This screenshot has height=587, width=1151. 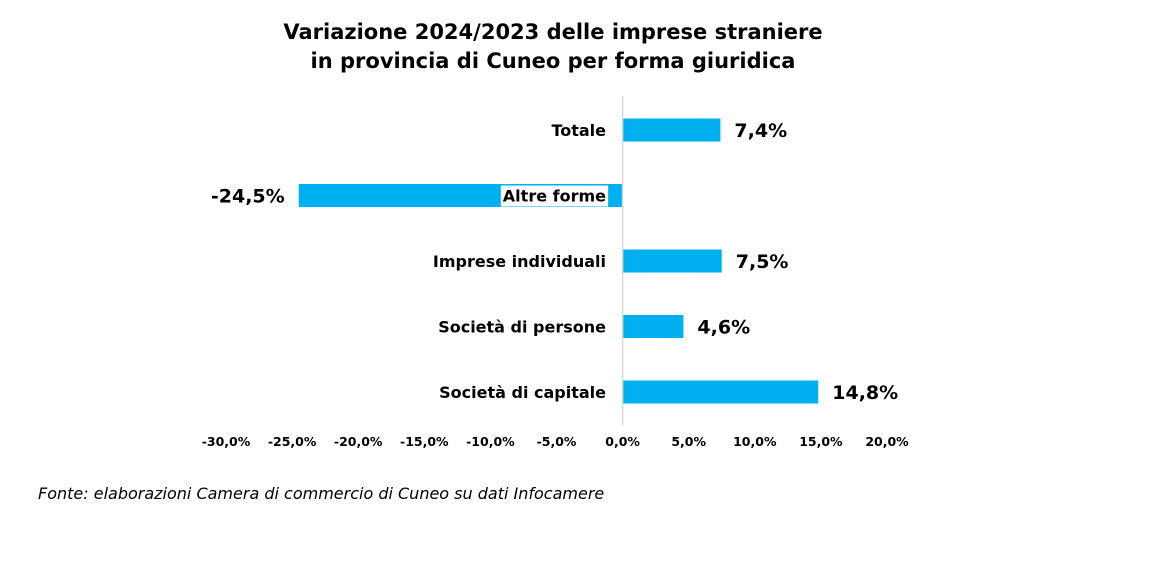 What do you see at coordinates (688, 441) in the screenshot?
I see `x-tick-label: 5,0%` at bounding box center [688, 441].